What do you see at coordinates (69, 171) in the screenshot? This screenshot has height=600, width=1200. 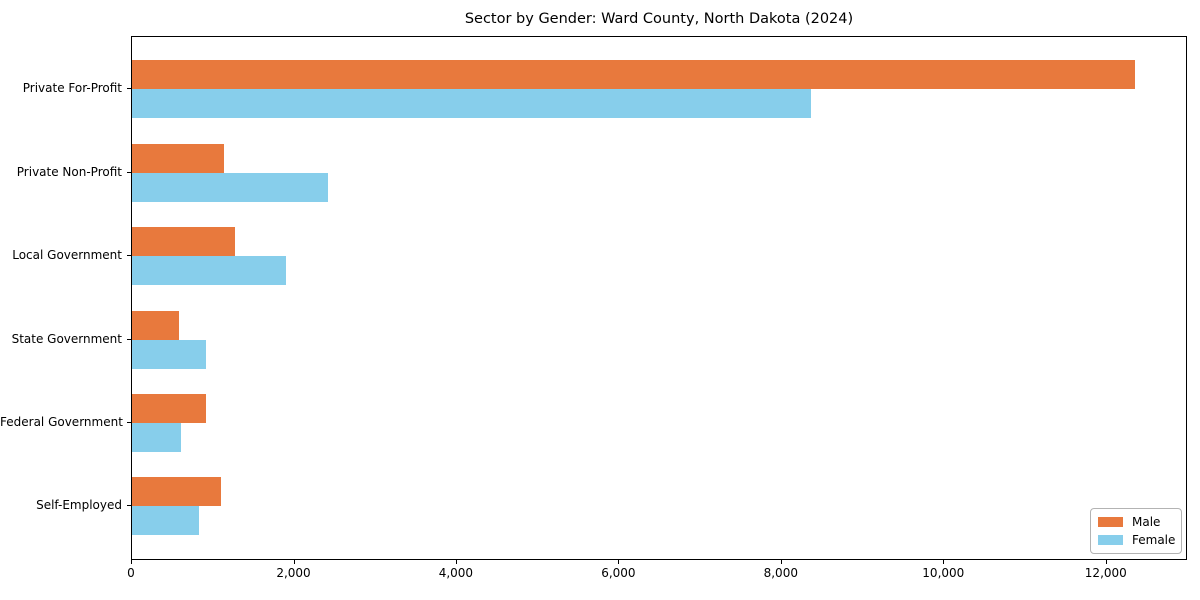 I see `y-axis-label-private-non-profit: Private Non-Profit` at bounding box center [69, 171].